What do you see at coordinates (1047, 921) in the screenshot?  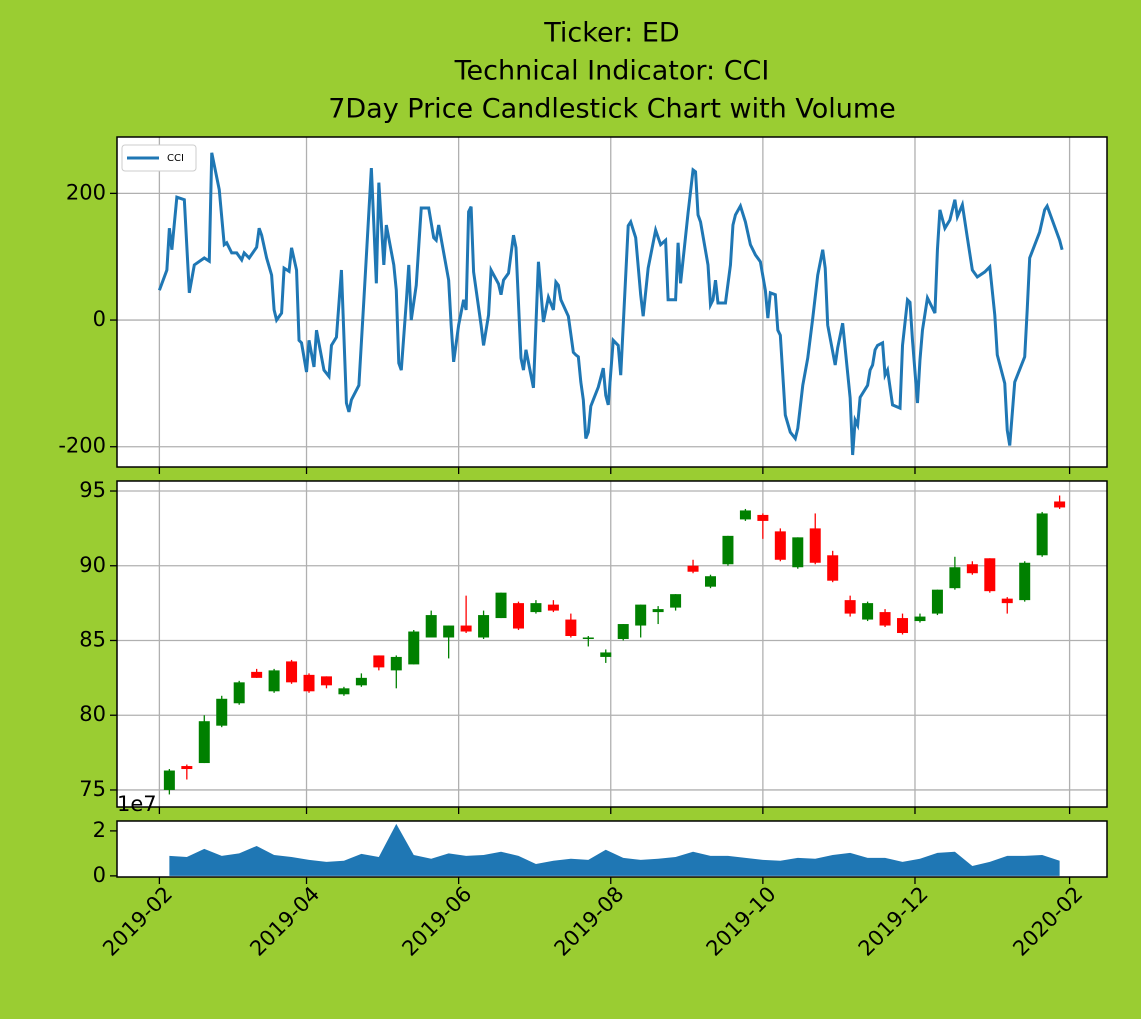 I see `x-tick-label: 2020-02` at bounding box center [1047, 921].